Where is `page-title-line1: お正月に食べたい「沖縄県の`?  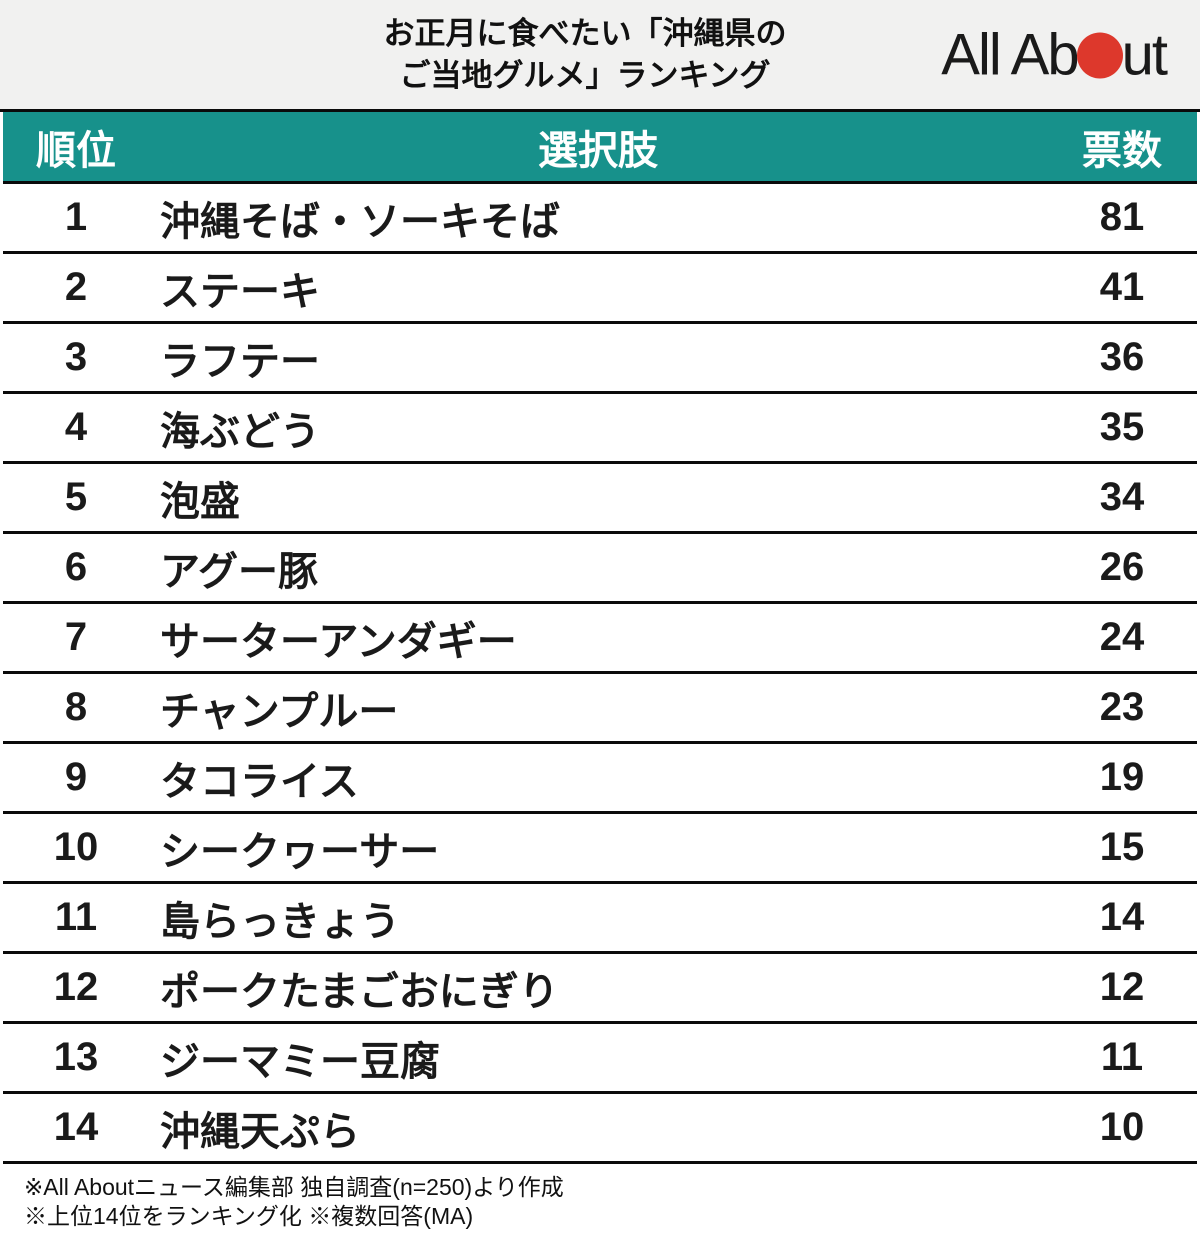
page-title-line1: お正月に食べたい「沖縄県の is located at coordinates (585, 33).